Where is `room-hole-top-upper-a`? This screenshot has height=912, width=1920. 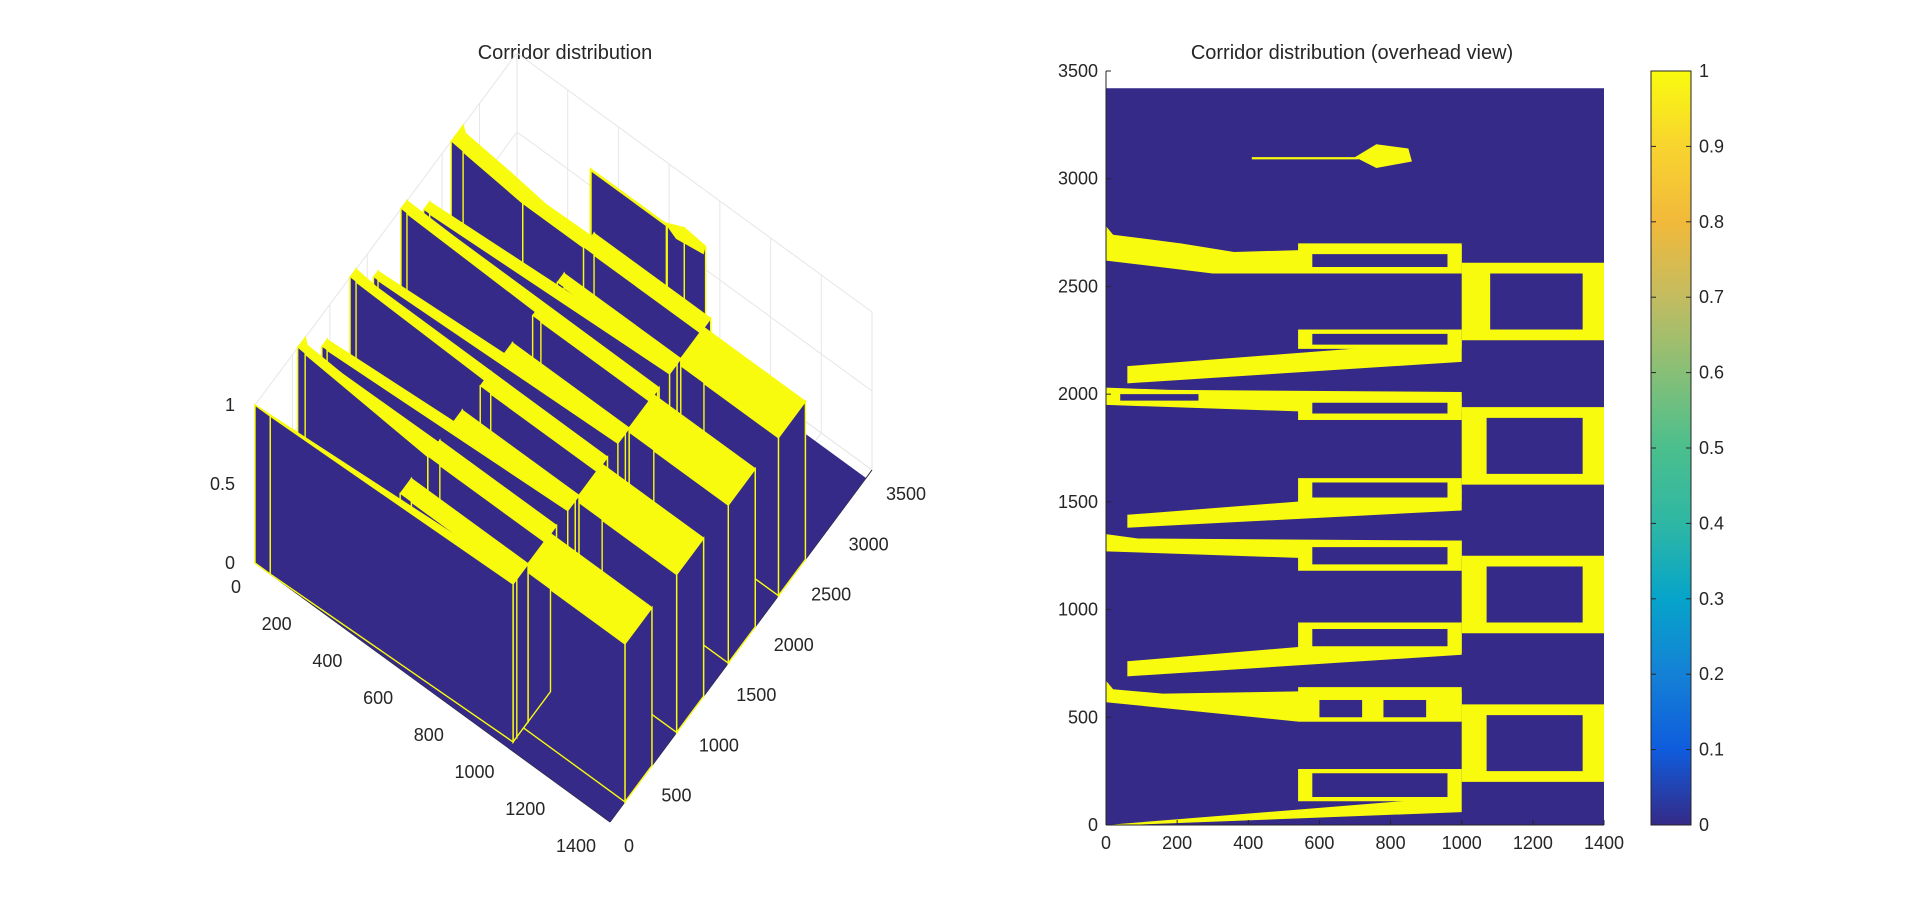 room-hole-top-upper-a is located at coordinates (1380, 261).